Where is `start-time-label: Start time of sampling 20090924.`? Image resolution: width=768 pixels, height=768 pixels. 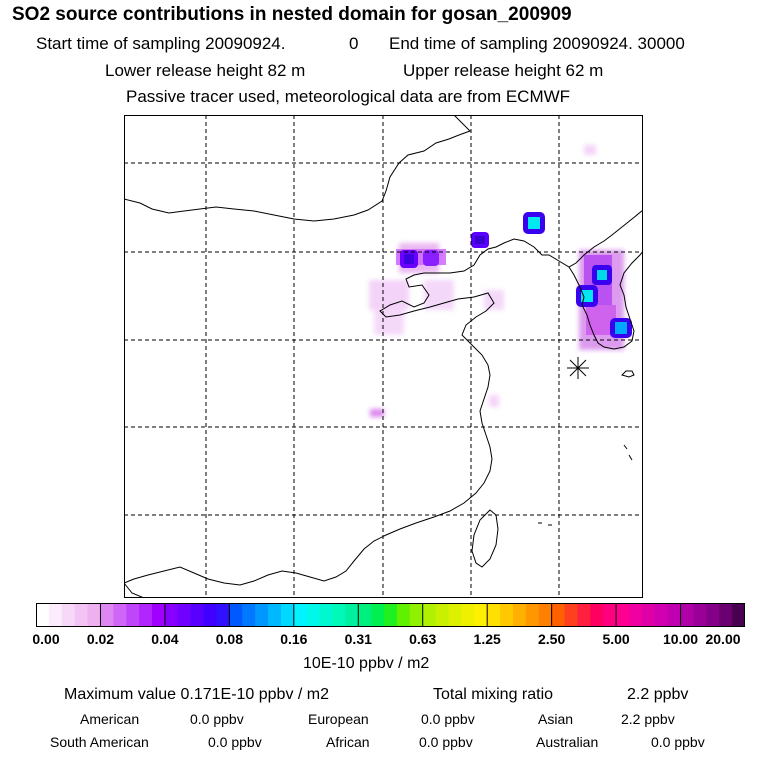
start-time-label: Start time of sampling 20090924. is located at coordinates (161, 43).